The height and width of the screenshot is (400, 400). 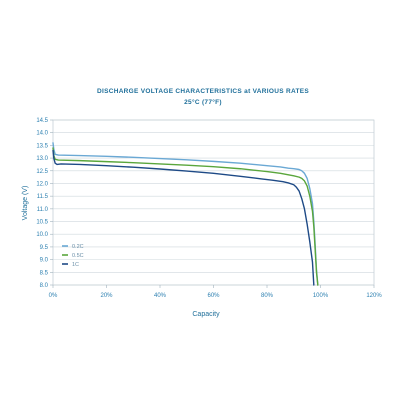 What do you see at coordinates (374, 296) in the screenshot?
I see `x-tick-label: 120%` at bounding box center [374, 296].